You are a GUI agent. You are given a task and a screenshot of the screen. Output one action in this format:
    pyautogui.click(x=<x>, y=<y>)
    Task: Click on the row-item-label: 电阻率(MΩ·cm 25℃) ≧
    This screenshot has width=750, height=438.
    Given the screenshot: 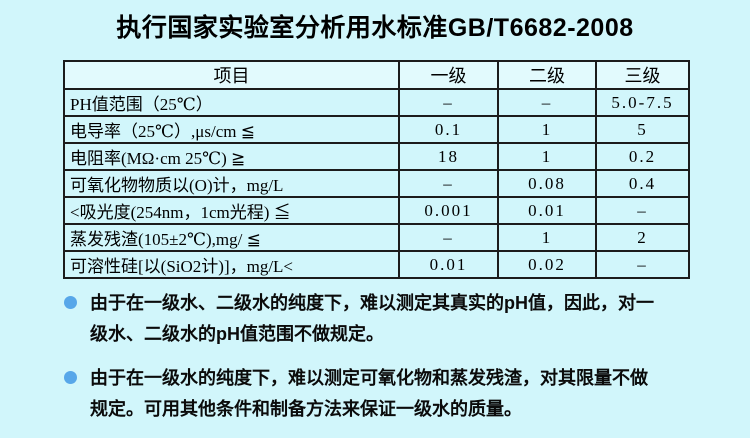 What is the action you would take?
    pyautogui.click(x=231, y=156)
    